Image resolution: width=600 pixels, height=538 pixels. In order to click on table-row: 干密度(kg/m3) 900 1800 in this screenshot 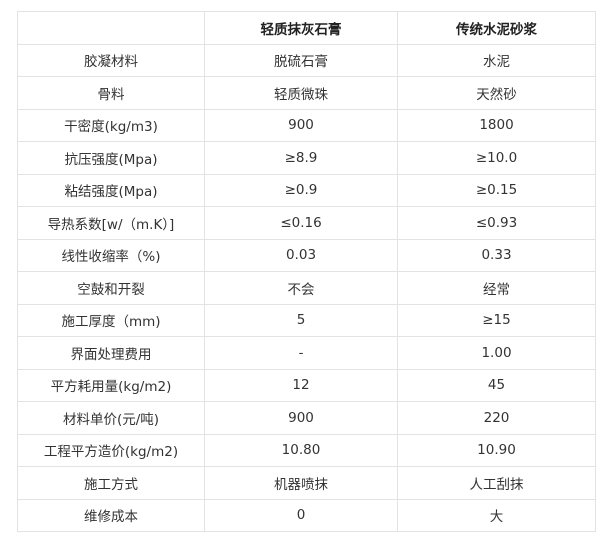, I will do `click(306, 125)`.